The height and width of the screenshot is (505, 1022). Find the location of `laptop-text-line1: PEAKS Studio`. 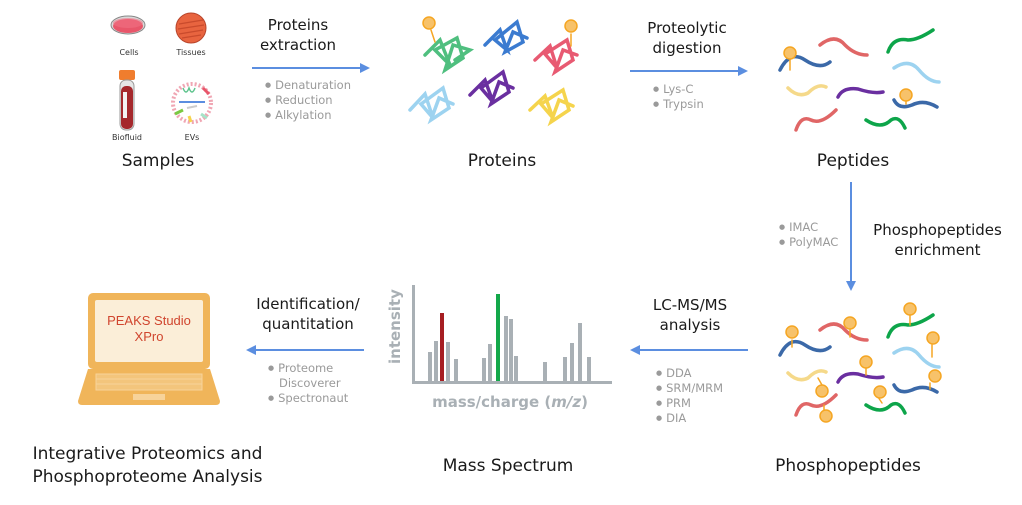

laptop-text-line1: PEAKS Studio is located at coordinates (149, 320).